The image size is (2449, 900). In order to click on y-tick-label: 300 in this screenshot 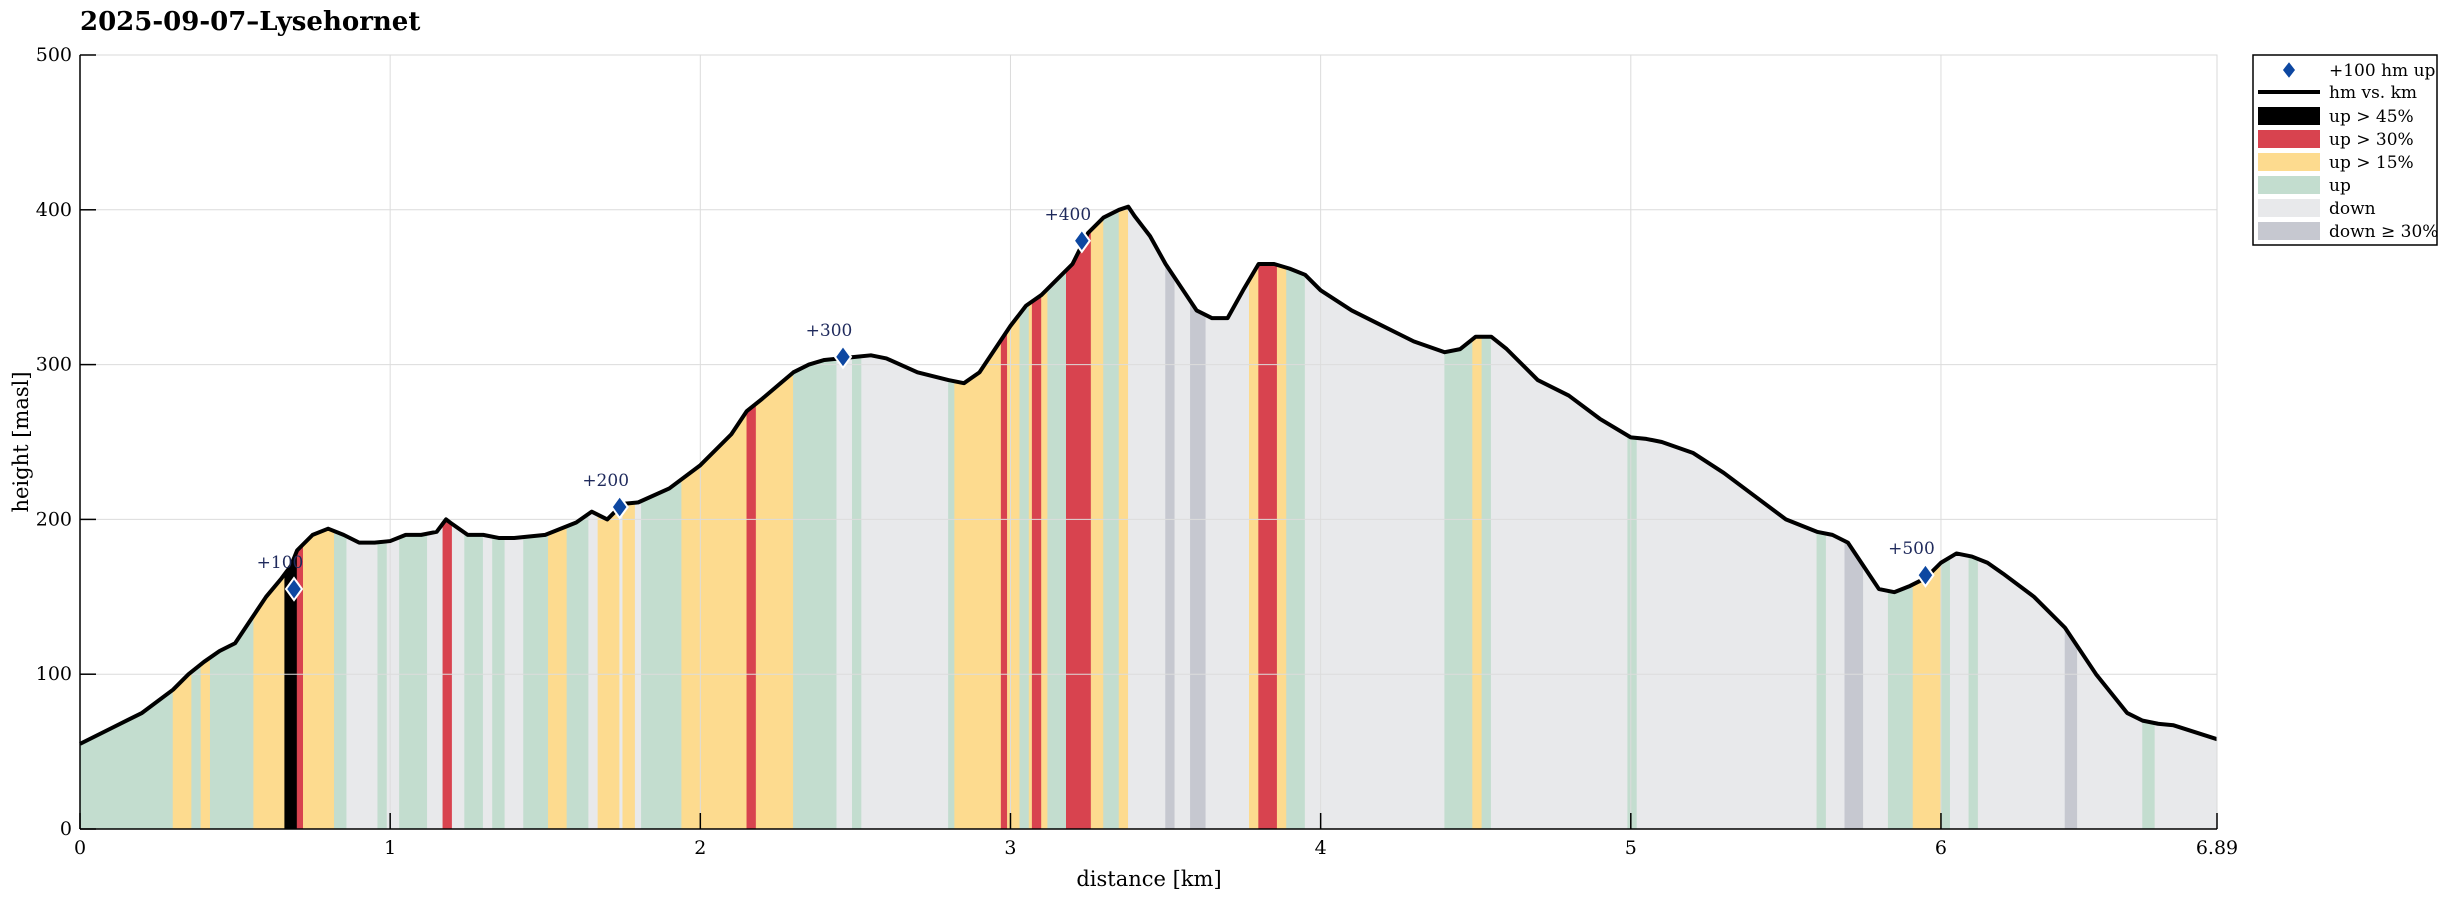, I will do `click(54, 365)`.